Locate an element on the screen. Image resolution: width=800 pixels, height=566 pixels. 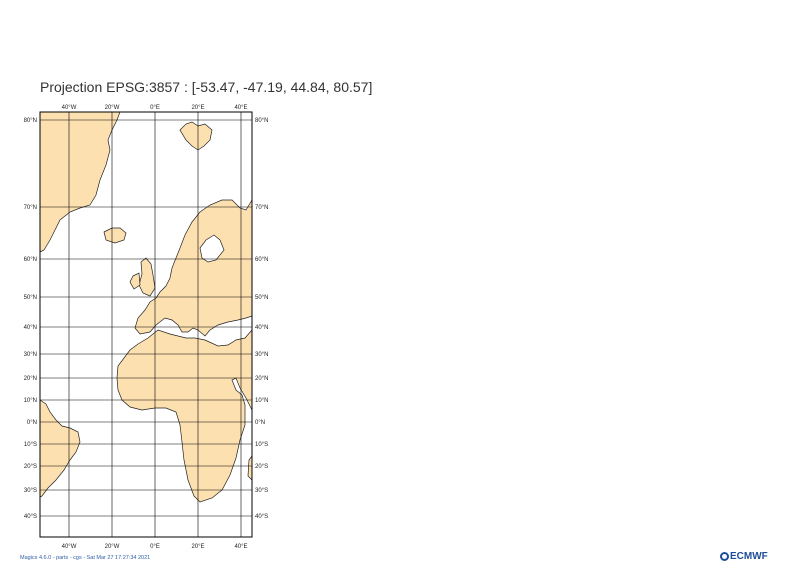
iceland-landmass is located at coordinates (115, 235).